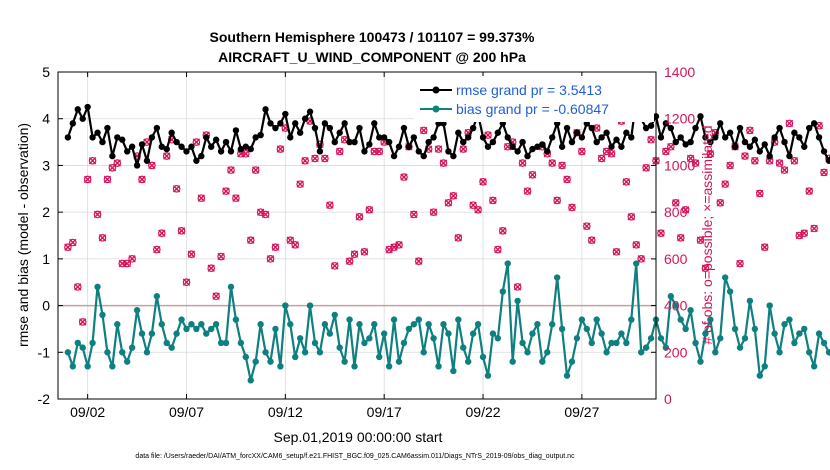 Image resolution: width=830 pixels, height=470 pixels. Describe the element at coordinates (384, 412) in the screenshot. I see `x-tick-label: 09/17` at that location.